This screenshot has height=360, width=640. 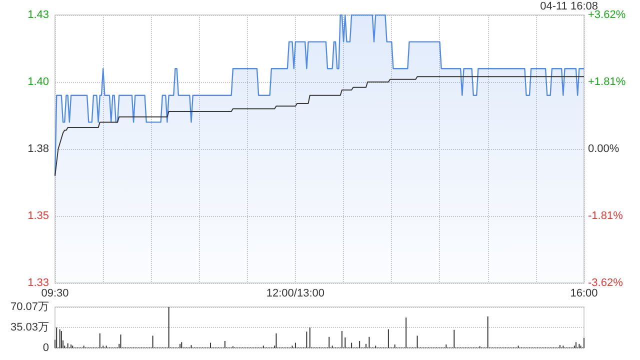 What do you see at coordinates (29, 307) in the screenshot?
I see `y-tick-label: 70.07万` at bounding box center [29, 307].